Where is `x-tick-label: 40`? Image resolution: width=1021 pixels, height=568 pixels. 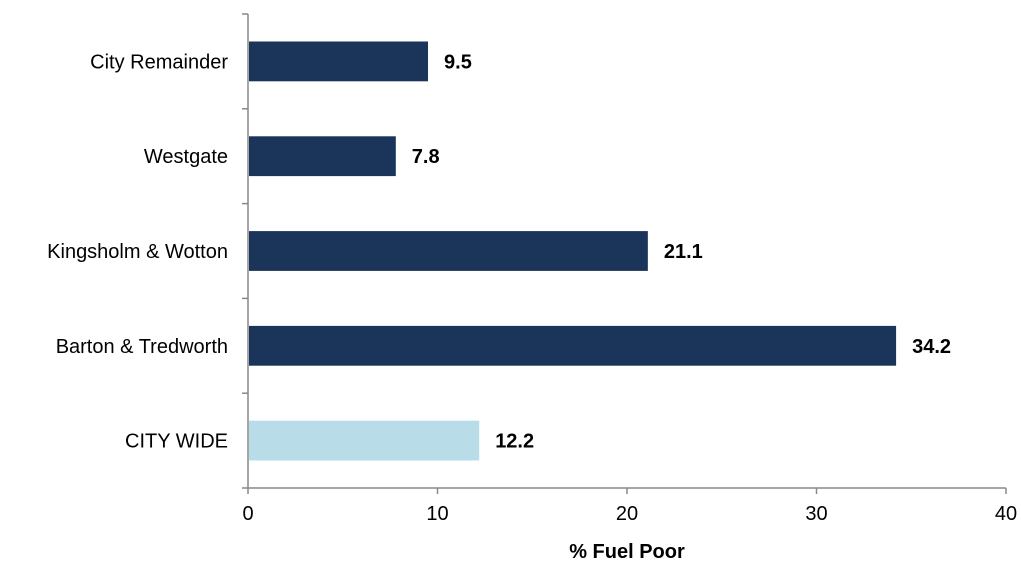
x-tick-label: 40 is located at coordinates (1006, 514).